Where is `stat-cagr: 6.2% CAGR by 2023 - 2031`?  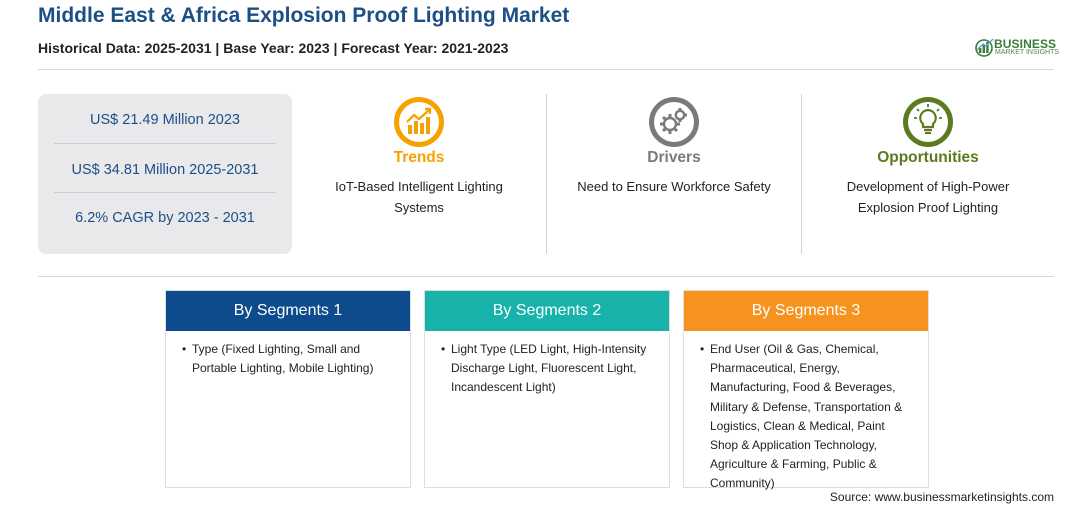
stat-cagr: 6.2% CAGR by 2023 - 2031 is located at coordinates (165, 218).